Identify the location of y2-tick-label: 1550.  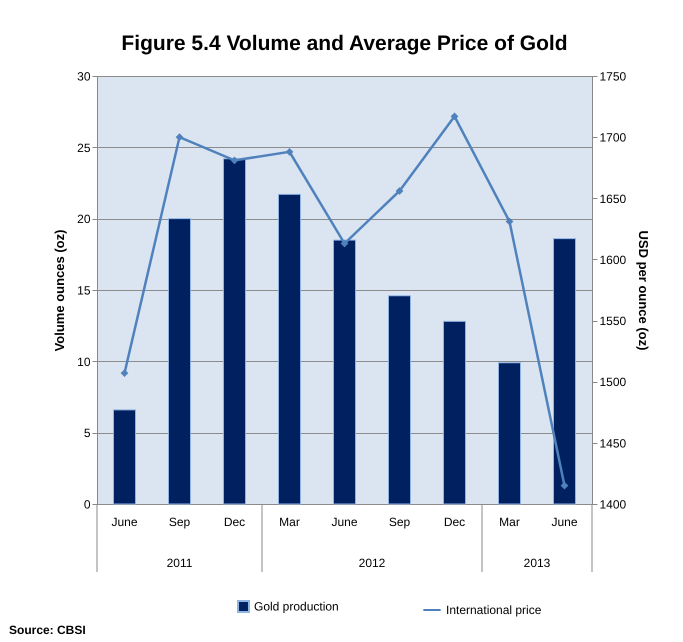
(613, 321).